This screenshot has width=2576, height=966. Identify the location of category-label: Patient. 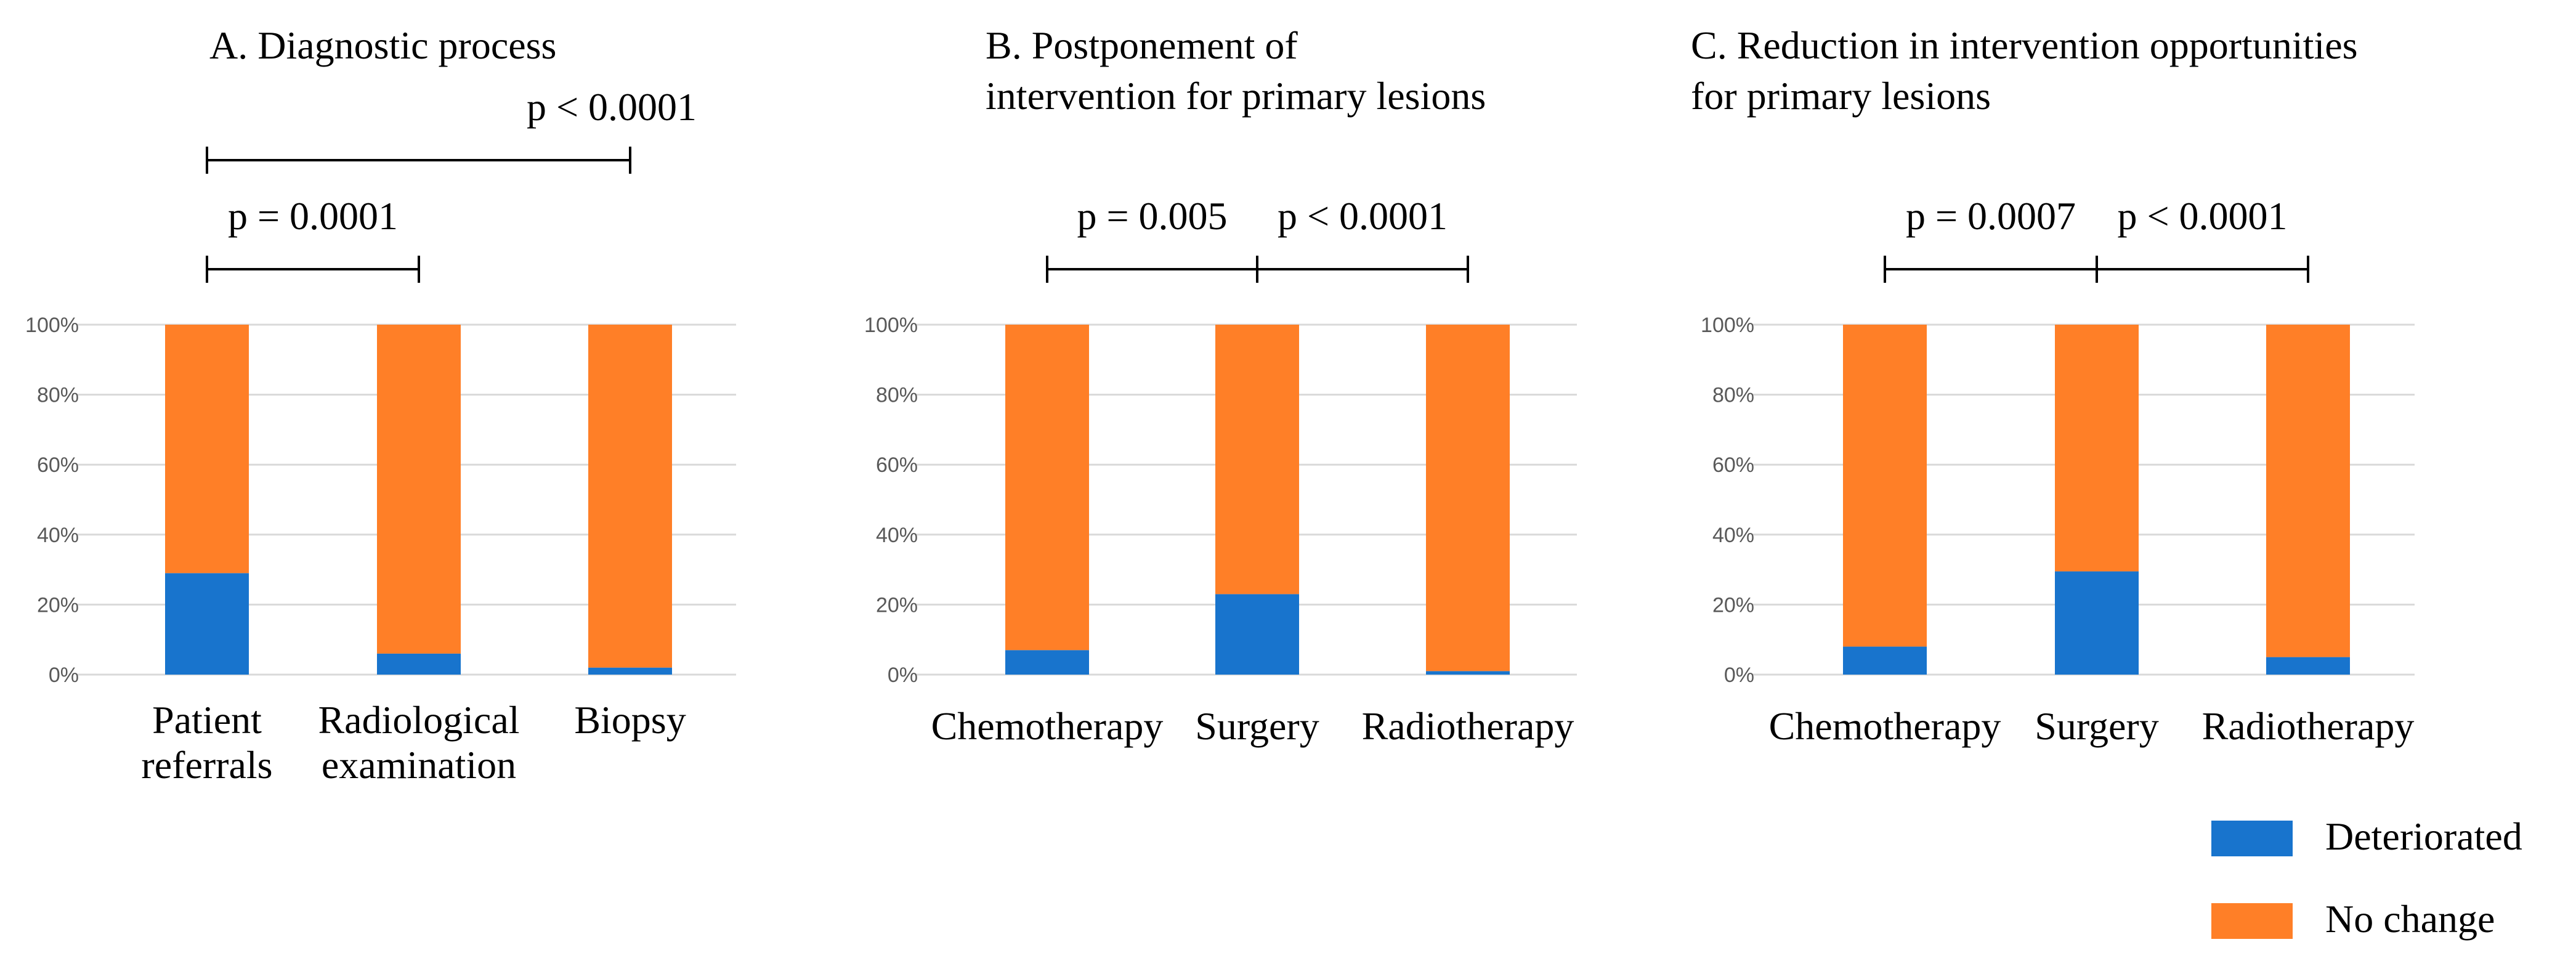
(207, 720).